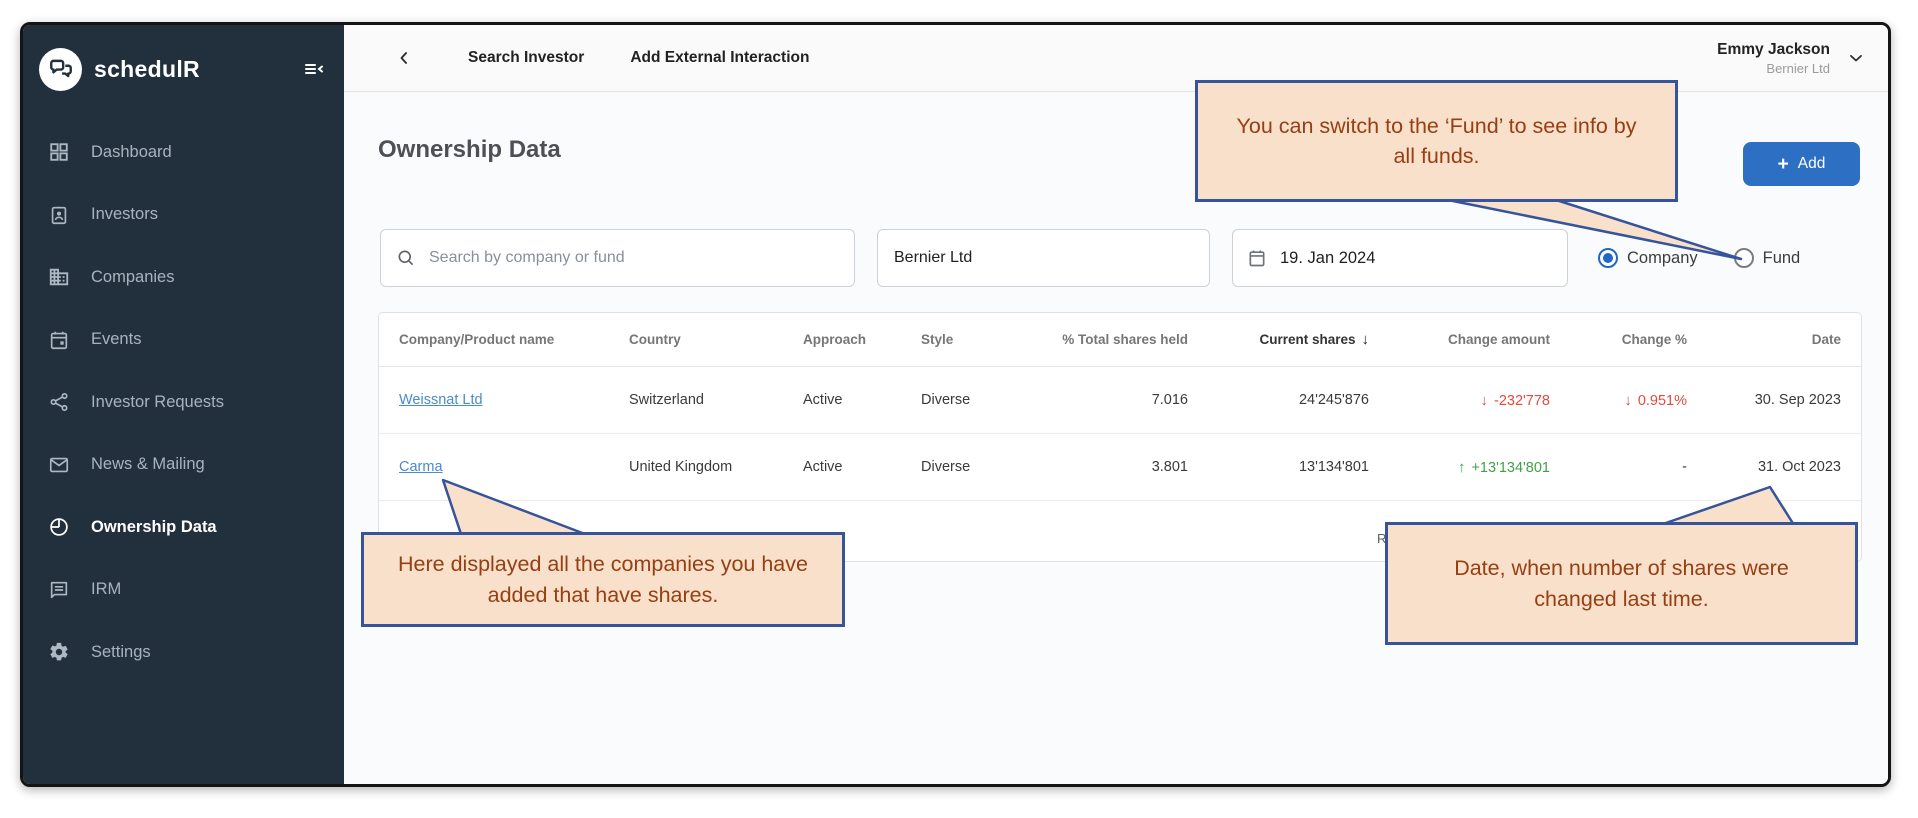 This screenshot has height=818, width=1918. I want to click on column-header-company: Company/Product name, so click(477, 339).